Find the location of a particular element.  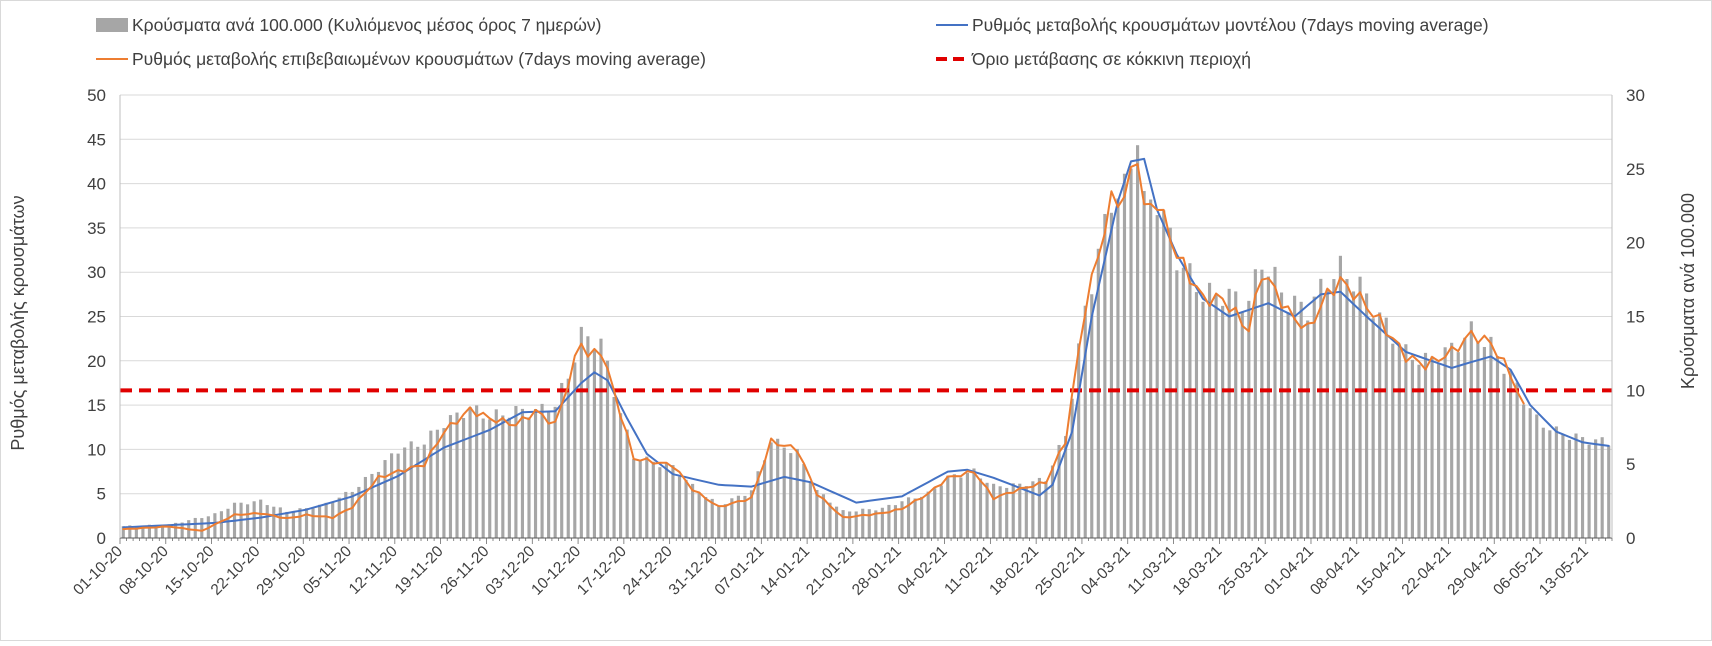

x-tick-label: 04-02-21 is located at coordinates (923, 571).